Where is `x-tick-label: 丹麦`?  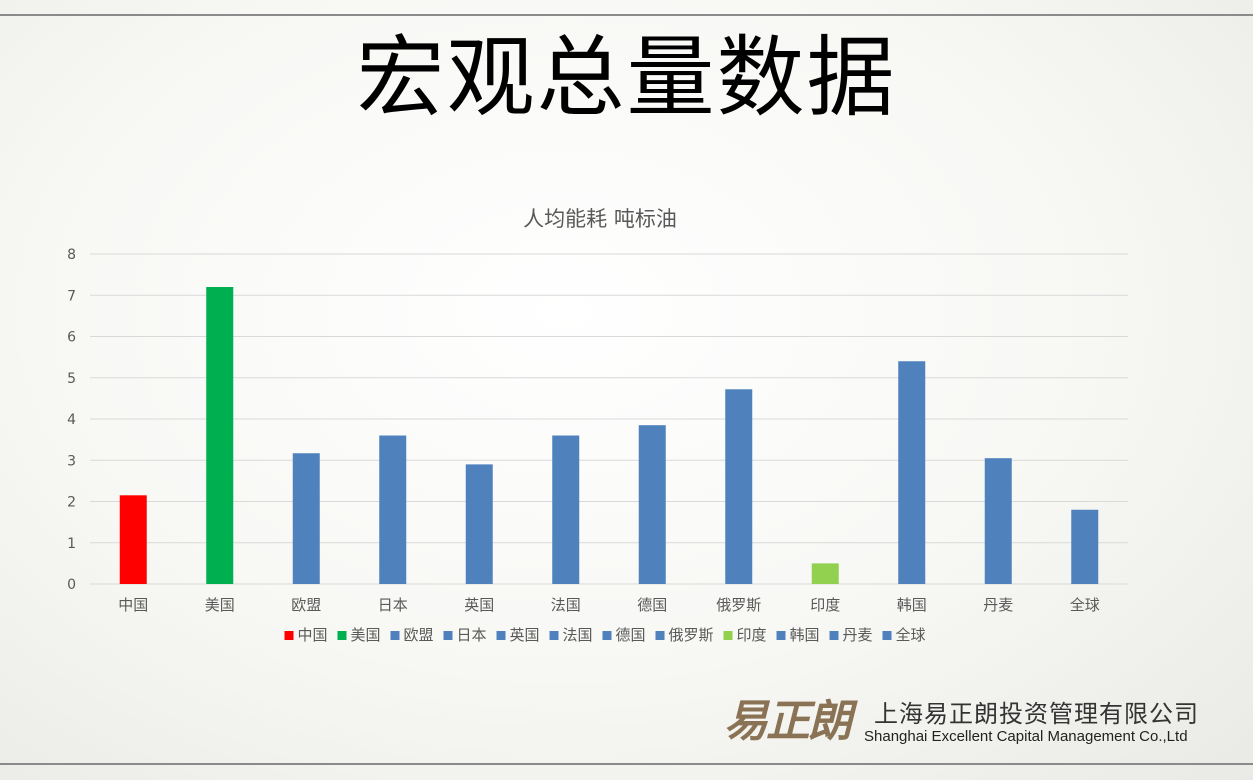 x-tick-label: 丹麦 is located at coordinates (998, 605).